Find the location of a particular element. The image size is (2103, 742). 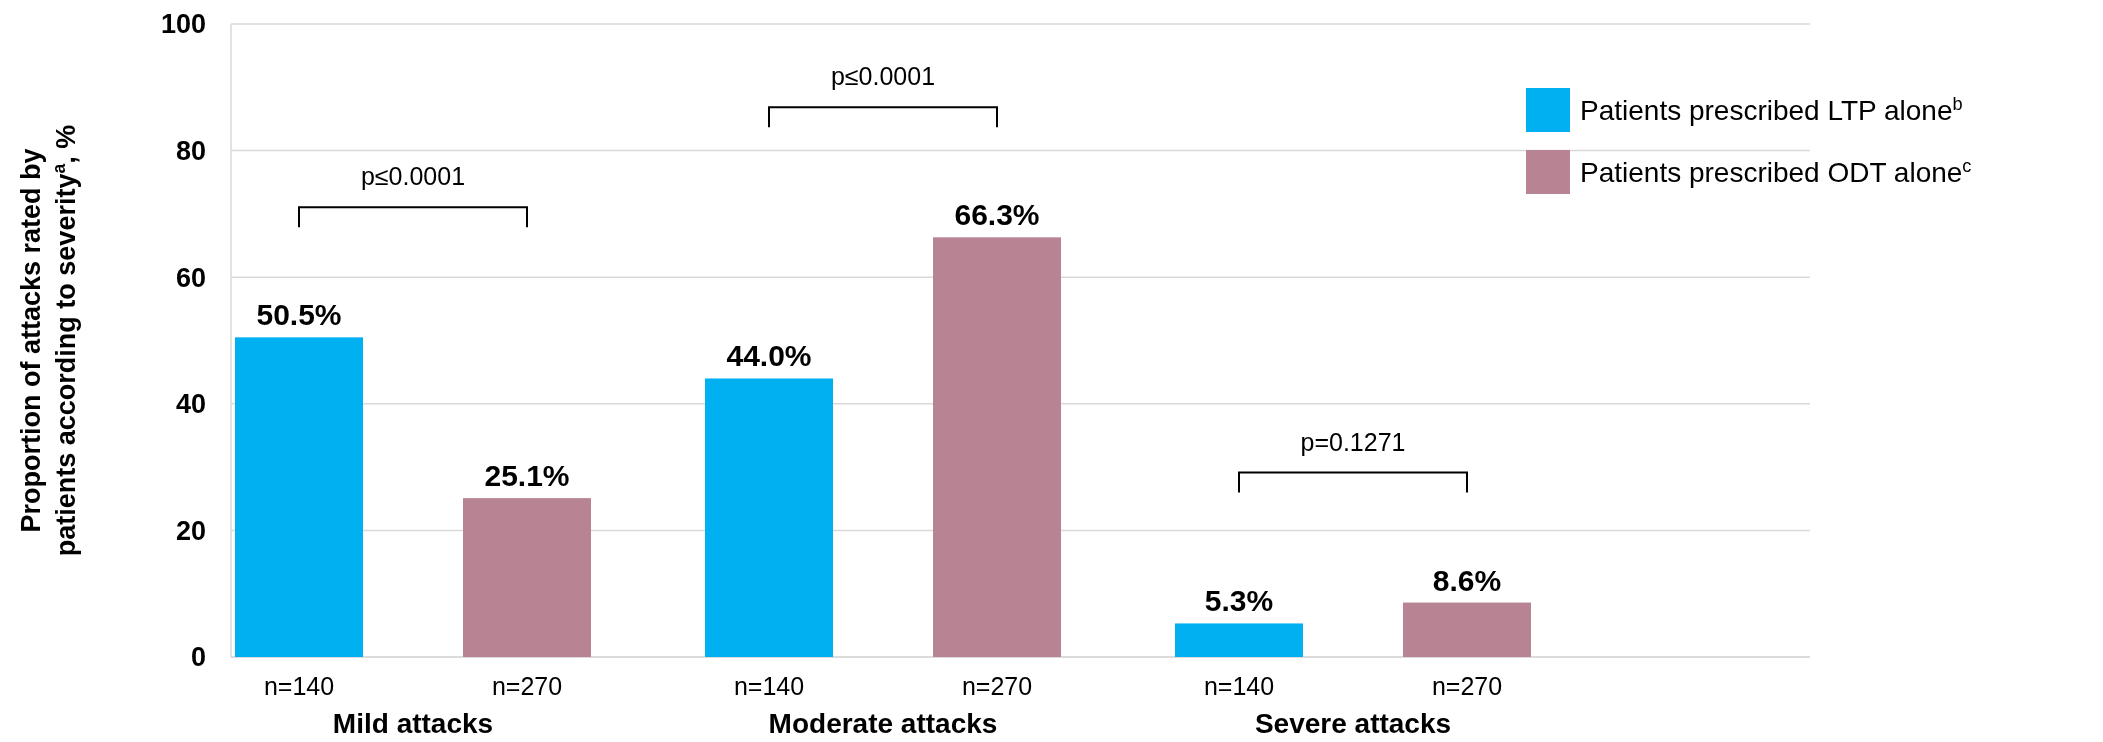

y-tick-label: 0 is located at coordinates (198, 657).